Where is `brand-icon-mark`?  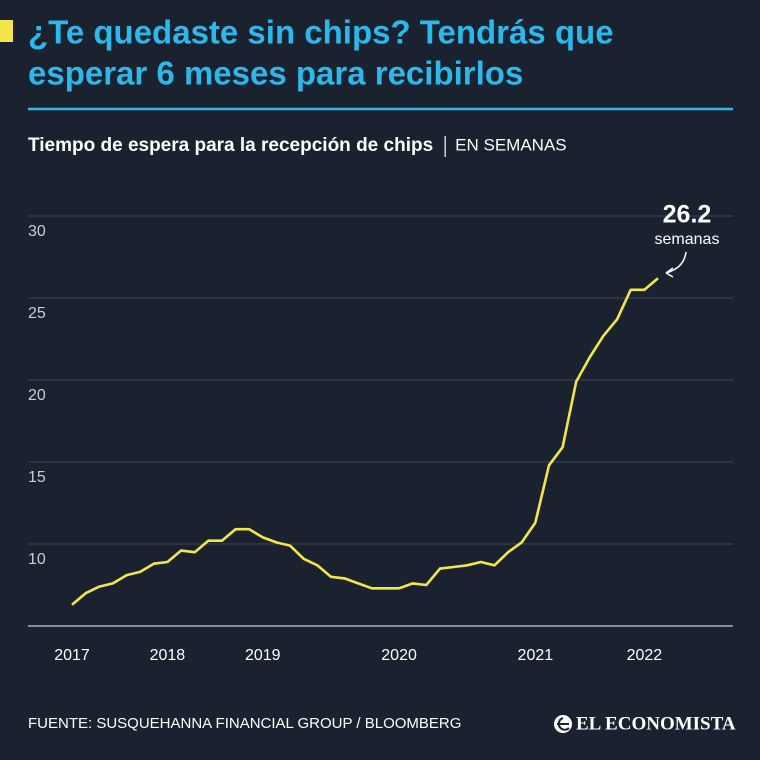 brand-icon-mark is located at coordinates (563, 724).